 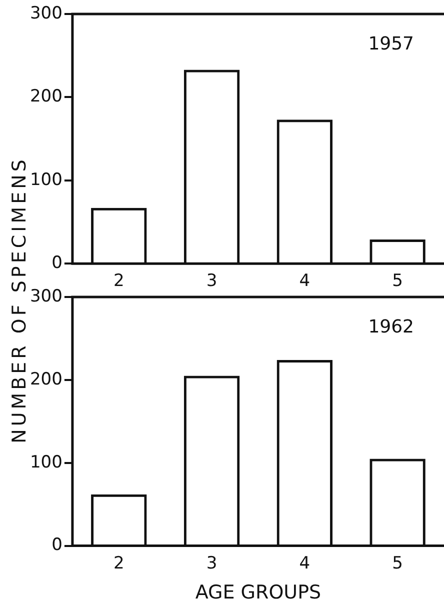 What do you see at coordinates (19, 300) in the screenshot?
I see `y-axis-title: NUMBER OF SPECIMENS` at bounding box center [19, 300].